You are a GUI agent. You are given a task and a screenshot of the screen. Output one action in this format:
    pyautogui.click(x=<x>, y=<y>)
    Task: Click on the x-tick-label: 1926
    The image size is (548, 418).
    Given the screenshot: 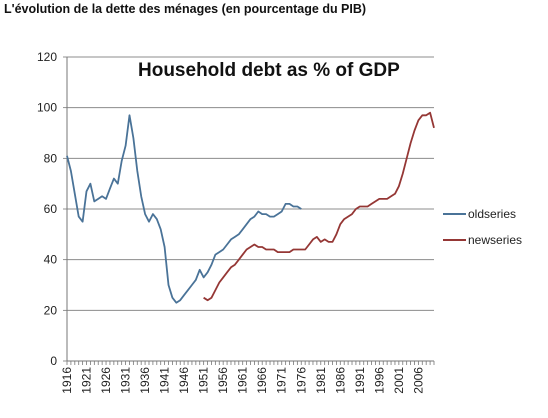 What is the action you would take?
    pyautogui.click(x=106, y=380)
    